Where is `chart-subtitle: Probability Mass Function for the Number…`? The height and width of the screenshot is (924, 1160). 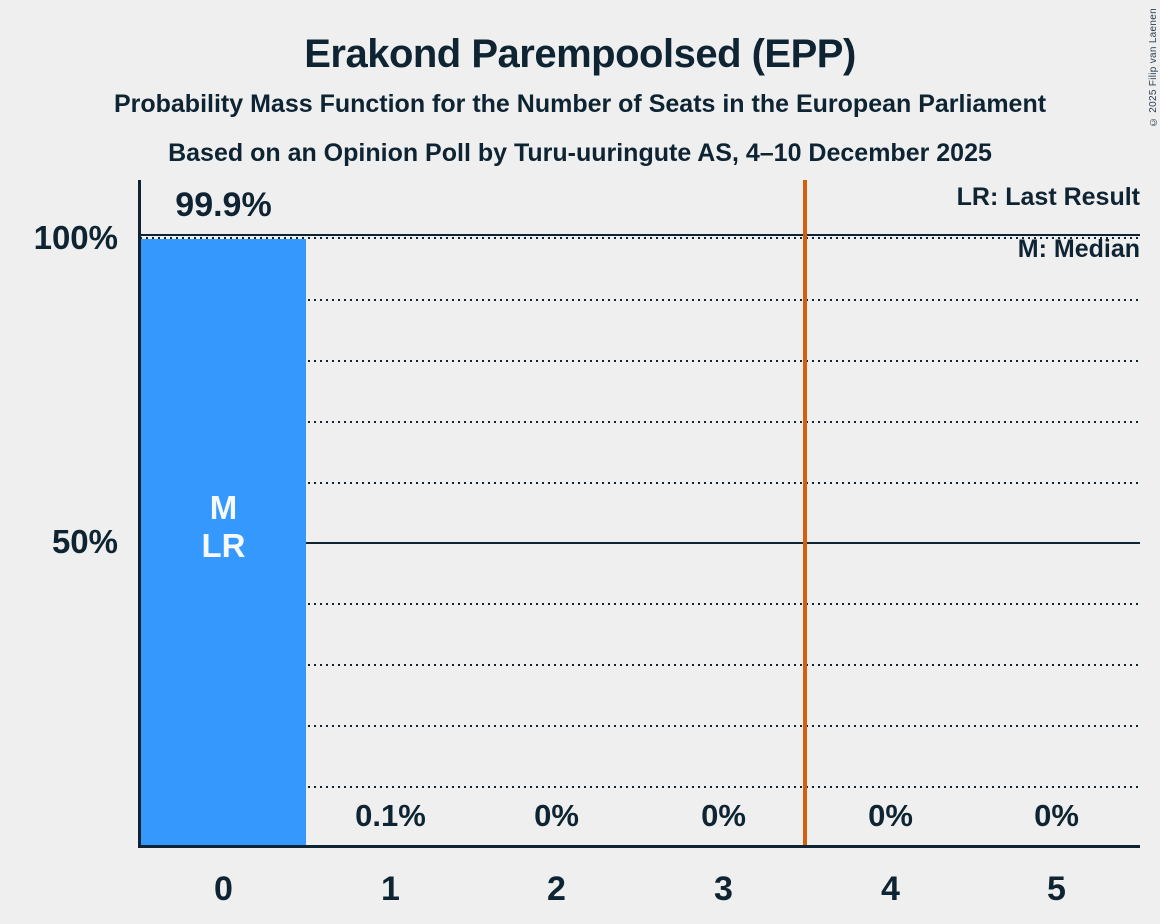 chart-subtitle: Probability Mass Function for the Number… is located at coordinates (580, 104).